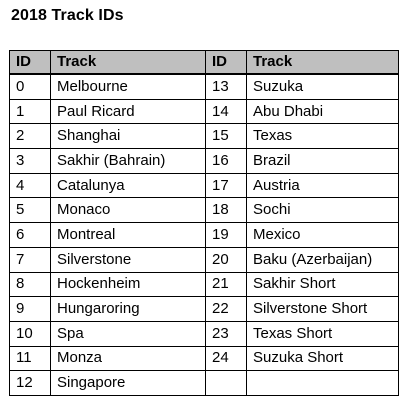  What do you see at coordinates (128, 210) in the screenshot?
I see `track-cell: Monaco` at bounding box center [128, 210].